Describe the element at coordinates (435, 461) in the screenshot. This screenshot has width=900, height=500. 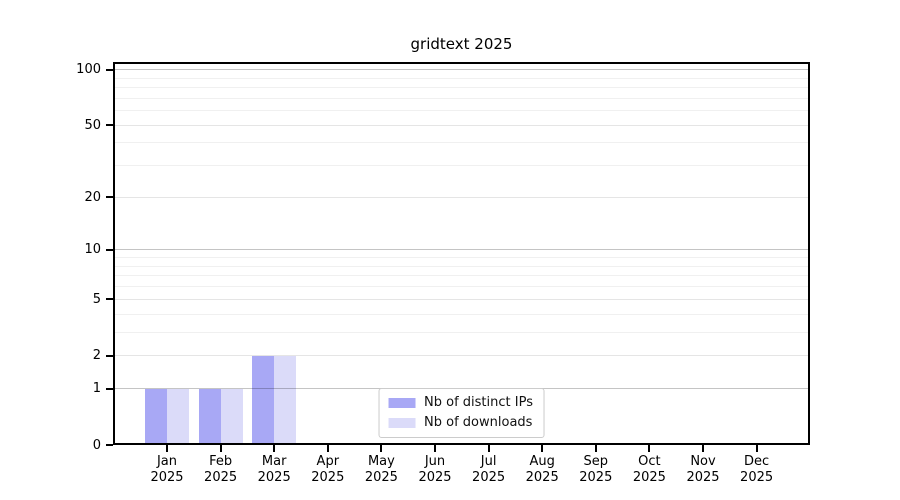
I see `month-label: Jun` at that location.